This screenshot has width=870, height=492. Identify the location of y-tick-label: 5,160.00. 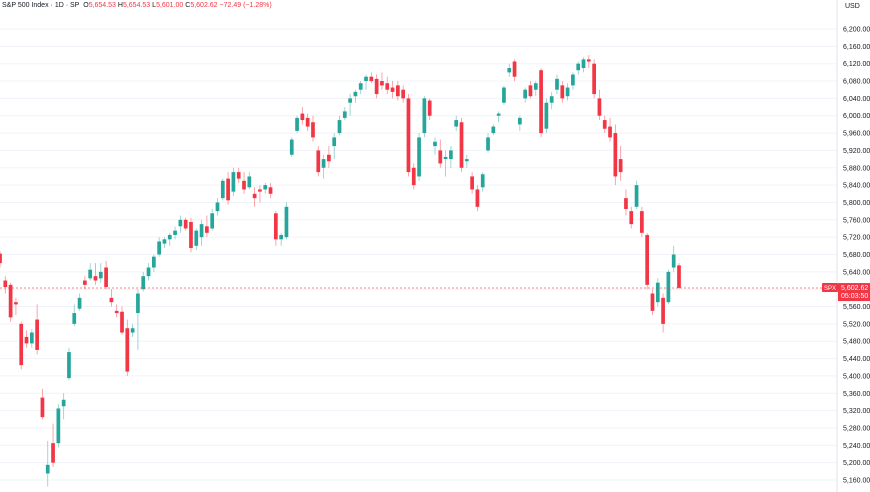
(856, 481).